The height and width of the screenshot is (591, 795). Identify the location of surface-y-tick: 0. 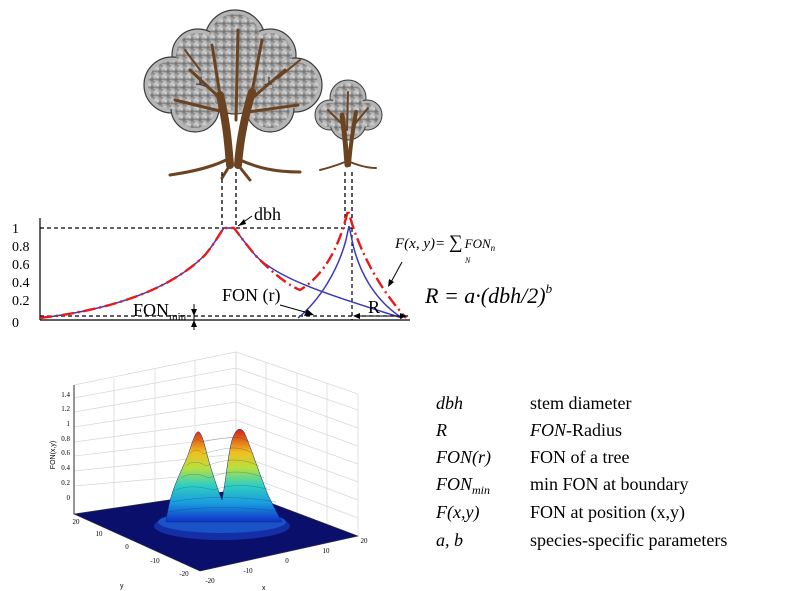
(127, 547).